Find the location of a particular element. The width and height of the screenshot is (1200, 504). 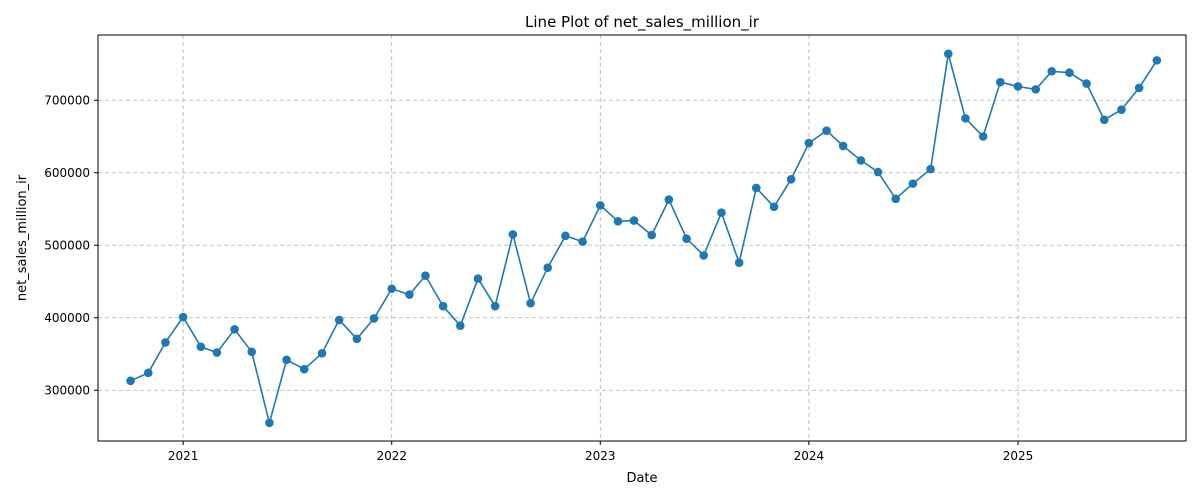

y-axis-ticks: 300000 400000 500000 600000 700000 is located at coordinates (71, 245).